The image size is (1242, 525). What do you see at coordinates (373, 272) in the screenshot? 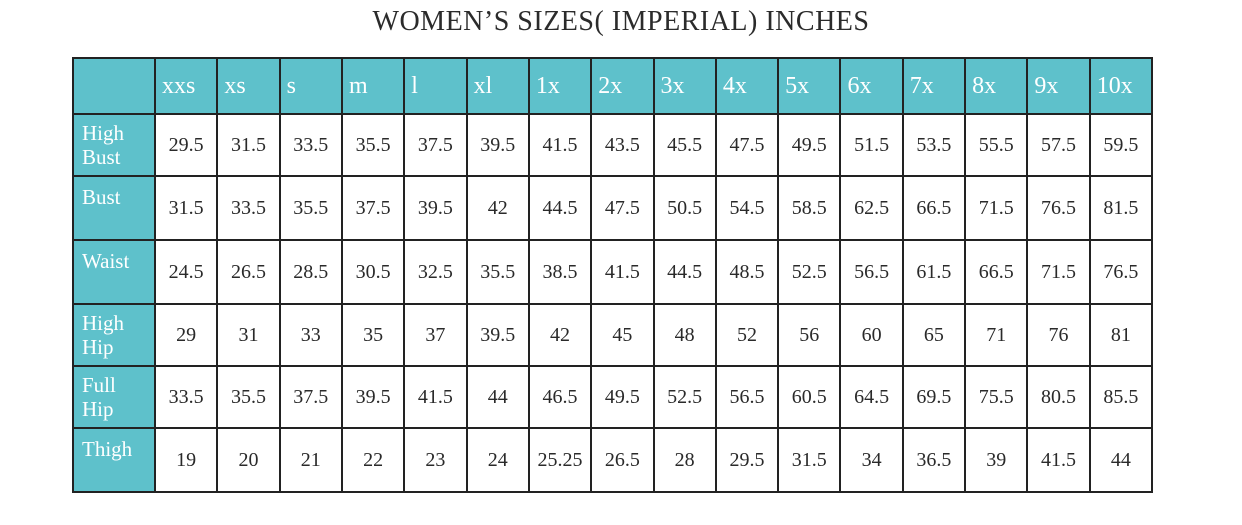
I see `table-cell: 30.5` at bounding box center [373, 272].